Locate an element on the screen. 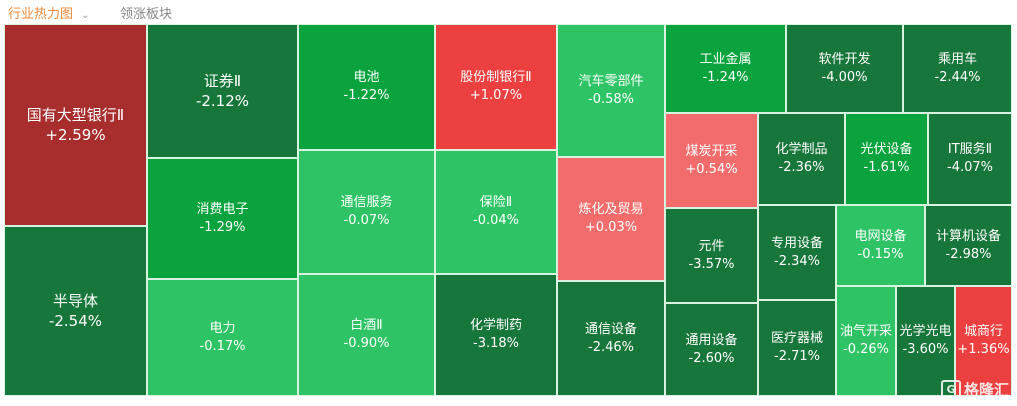  tile-3: 消费电子 -1.29% is located at coordinates (222, 218).